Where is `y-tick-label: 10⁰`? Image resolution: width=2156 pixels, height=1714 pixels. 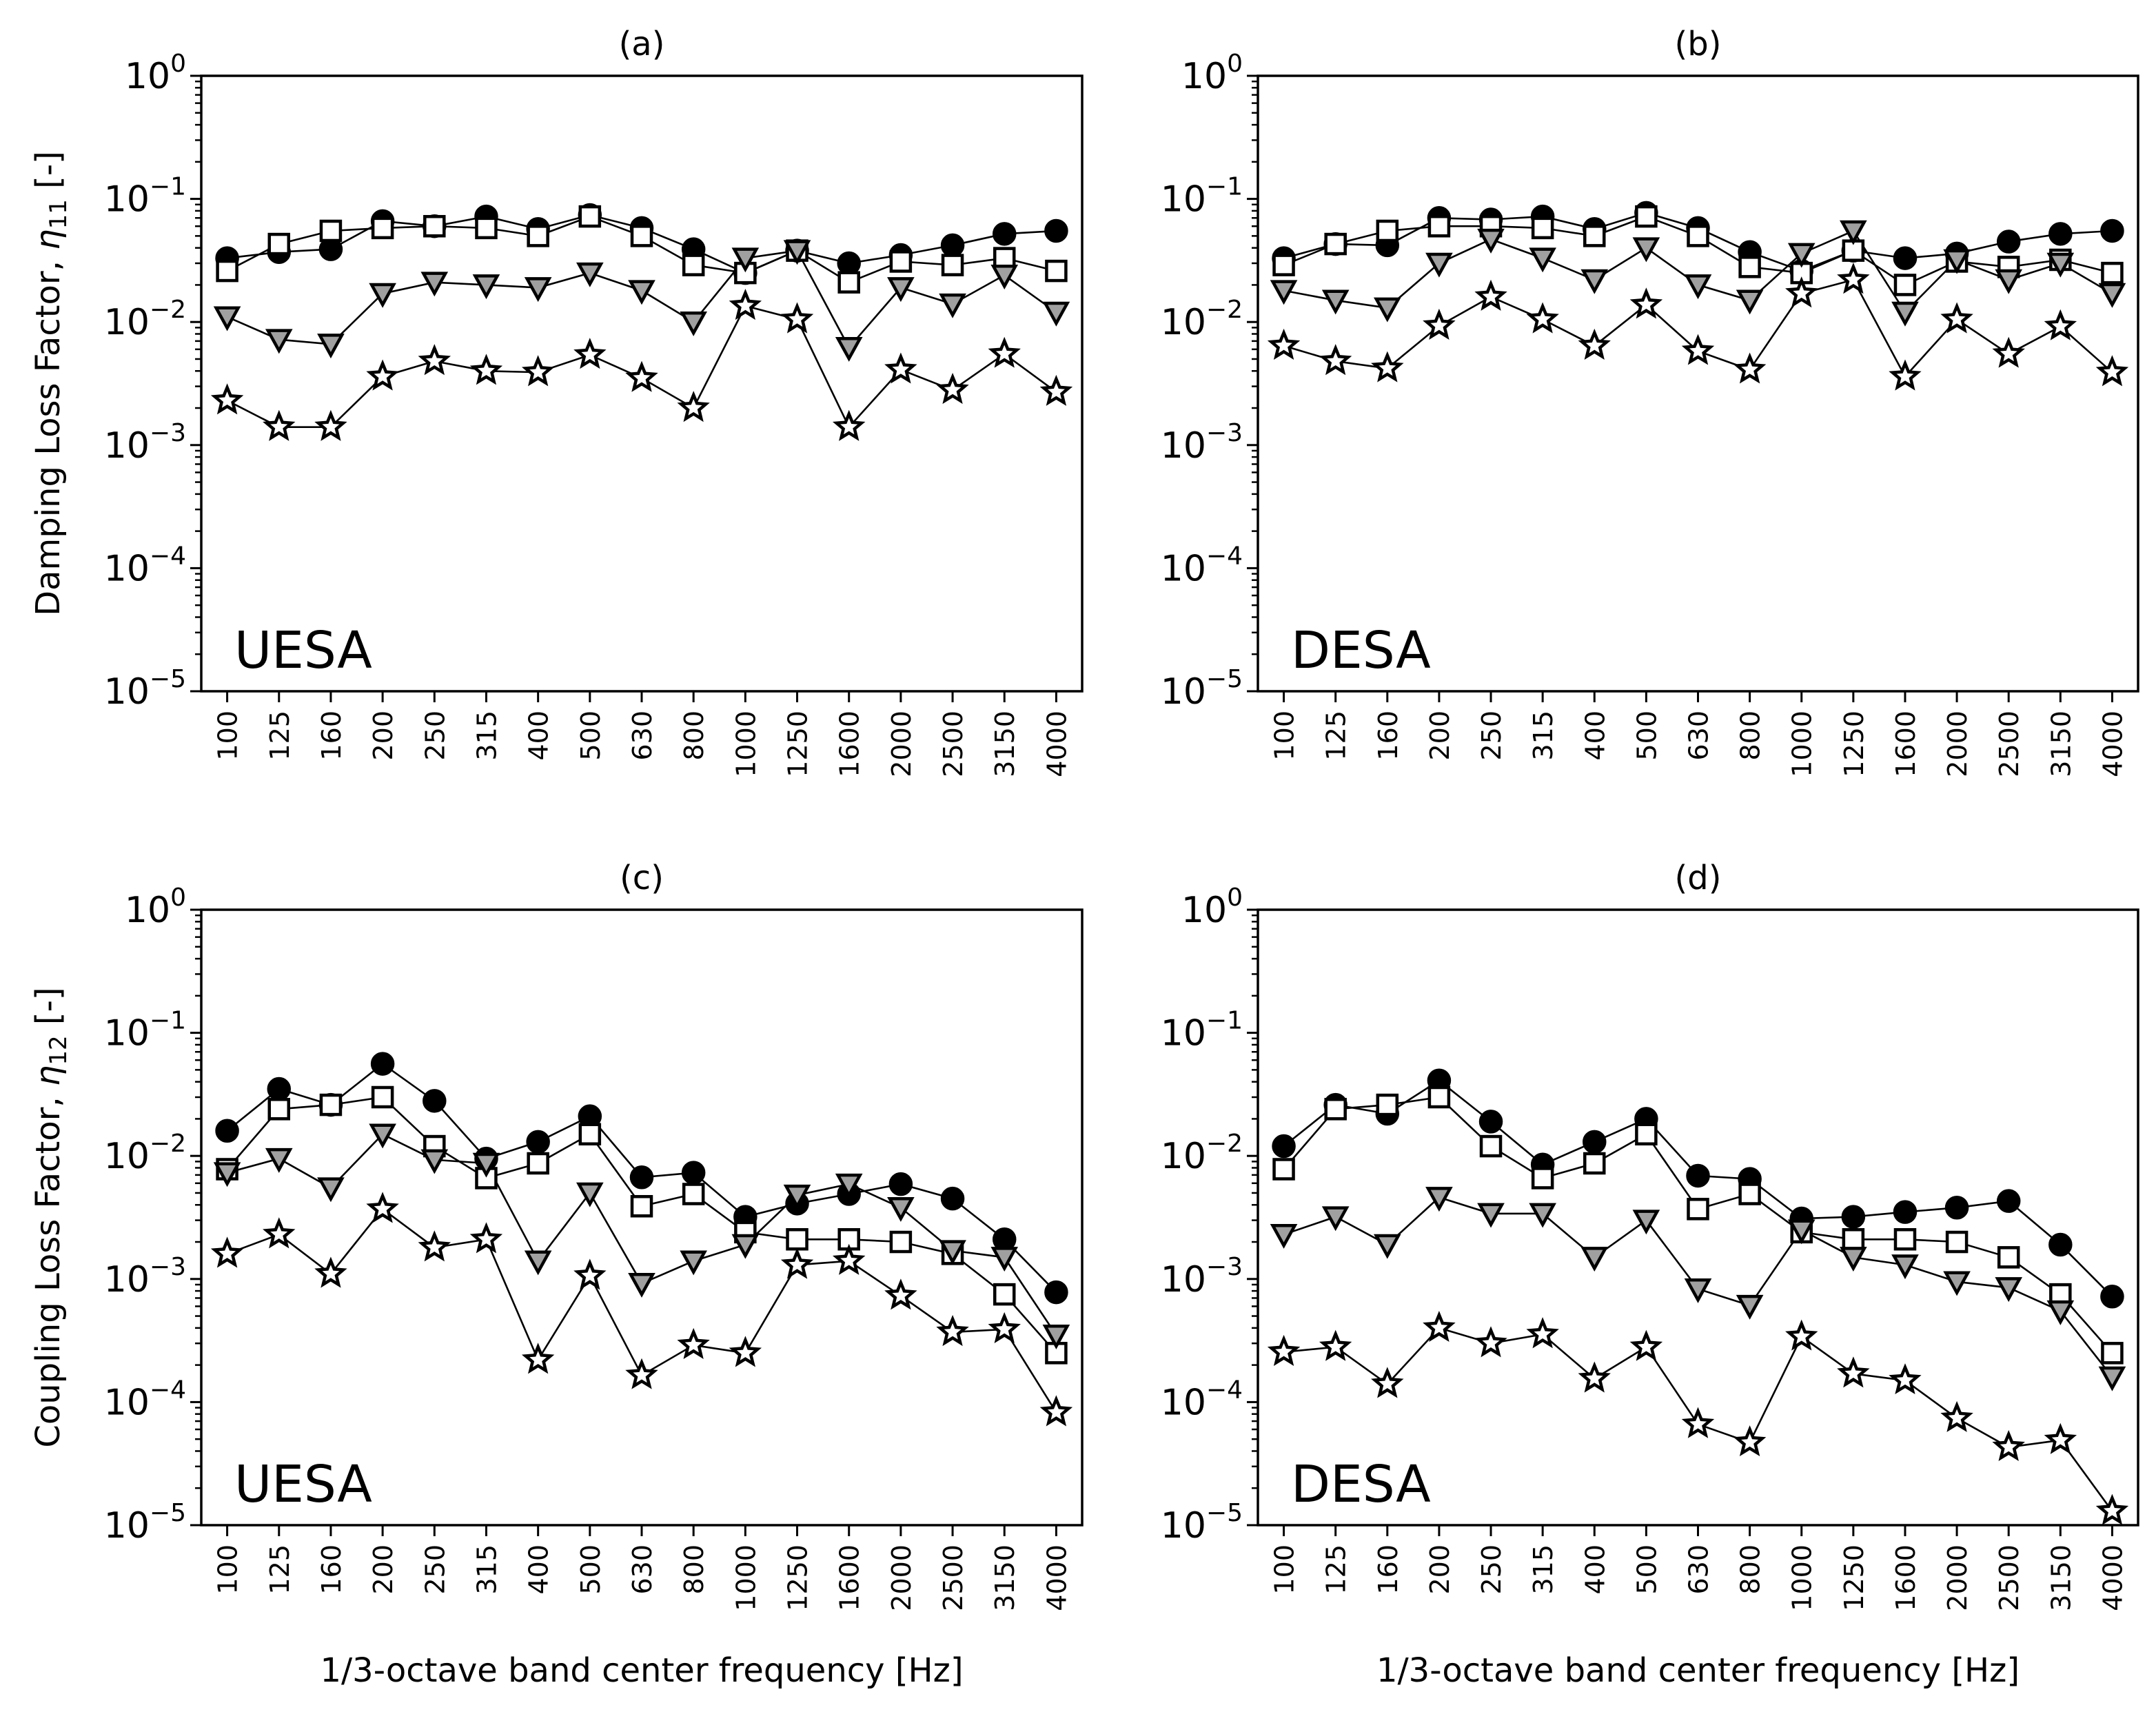
y-tick-label: 10⁰ is located at coordinates (155, 73).